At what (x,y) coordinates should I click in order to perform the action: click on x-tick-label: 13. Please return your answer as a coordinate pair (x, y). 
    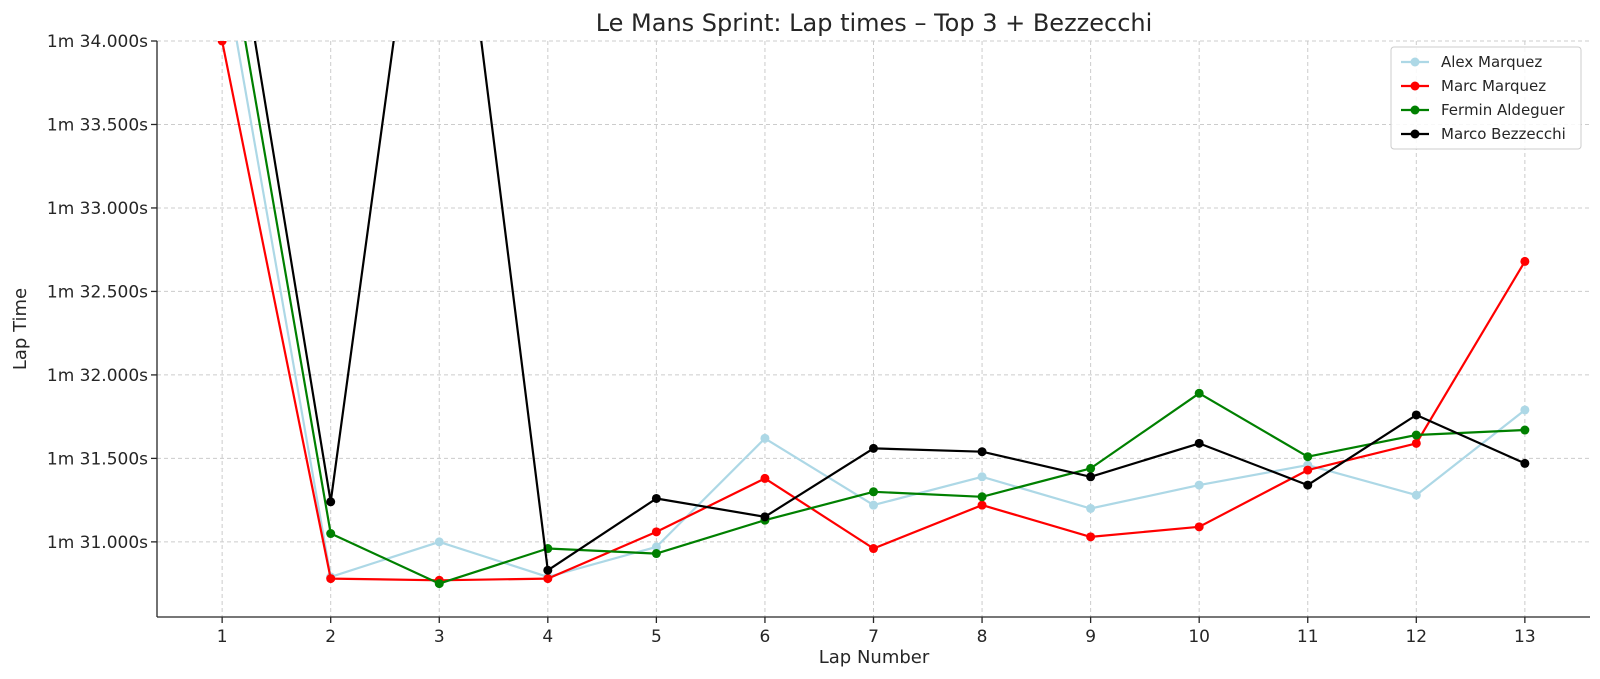
    Looking at the image, I should click on (1525, 637).